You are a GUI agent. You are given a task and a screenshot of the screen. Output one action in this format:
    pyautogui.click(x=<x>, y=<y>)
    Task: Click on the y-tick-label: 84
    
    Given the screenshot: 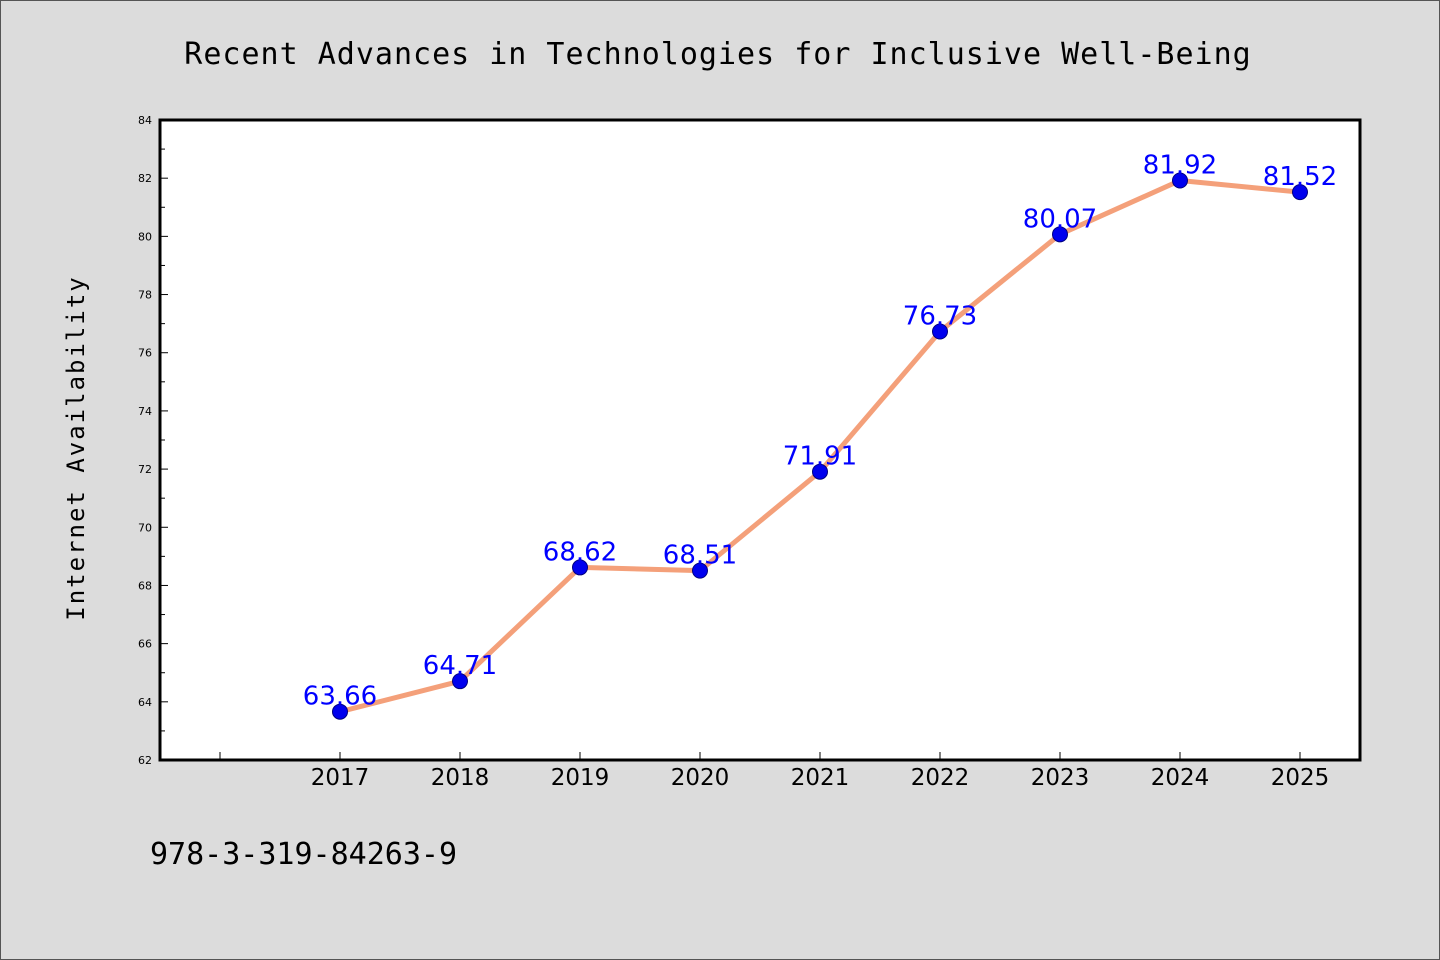 What is the action you would take?
    pyautogui.click(x=145, y=120)
    